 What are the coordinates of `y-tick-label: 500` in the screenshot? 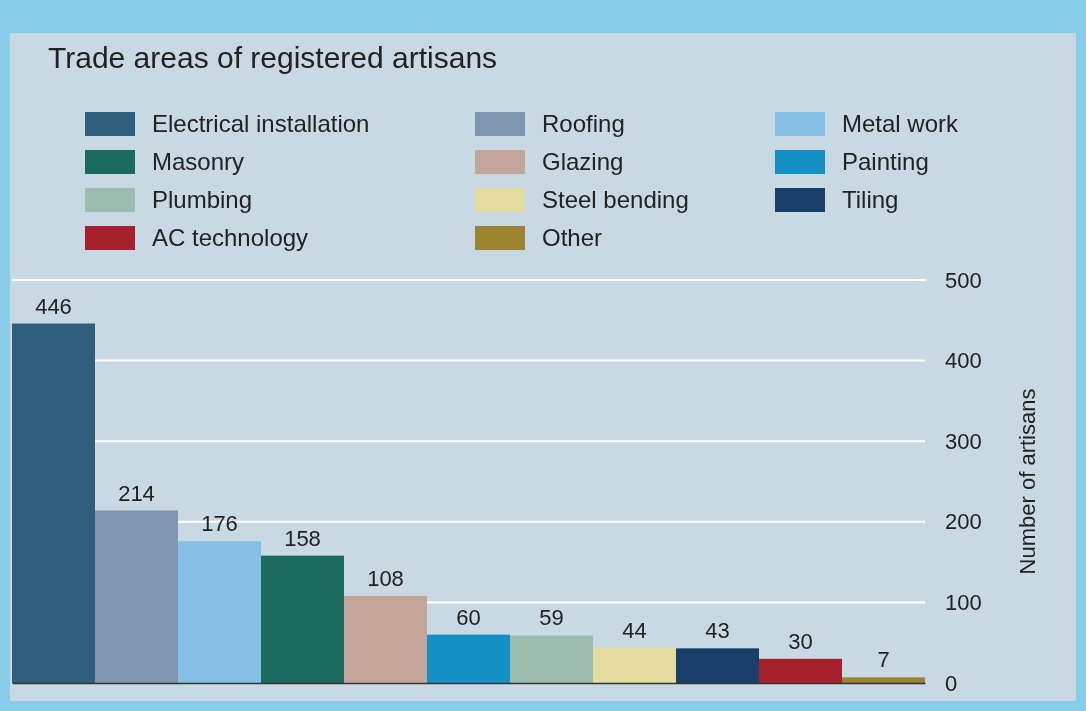 It's located at (963, 280).